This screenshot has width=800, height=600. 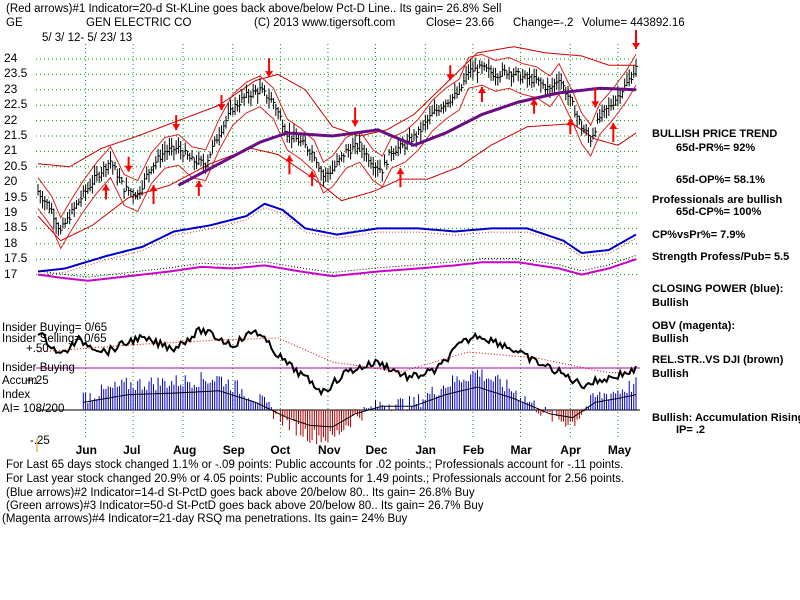 I want to click on op-value: 65d-OP%= 58.1%, so click(x=720, y=180).